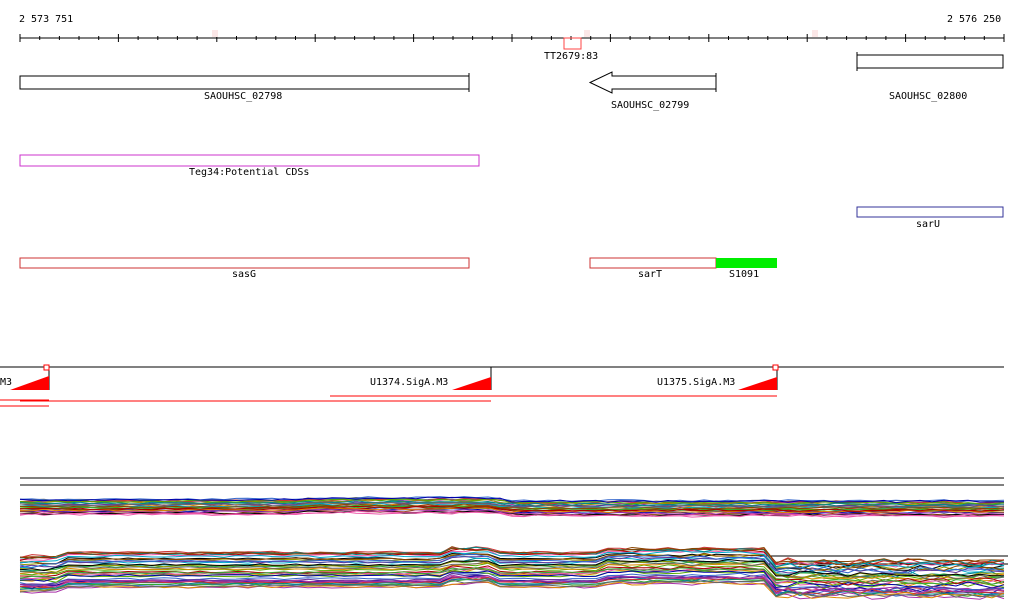 The width and height of the screenshot is (1024, 611). Describe the element at coordinates (650, 105) in the screenshot. I see `gene-02799-label: SAOUHSC_02799` at that location.